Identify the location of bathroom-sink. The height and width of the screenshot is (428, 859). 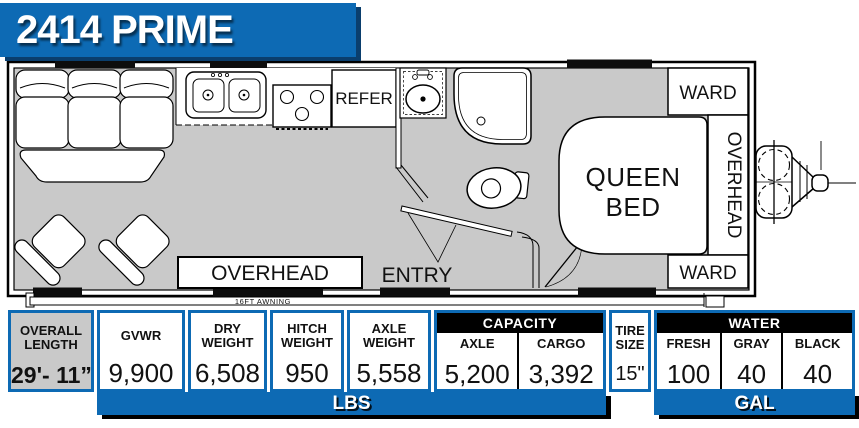
(423, 93).